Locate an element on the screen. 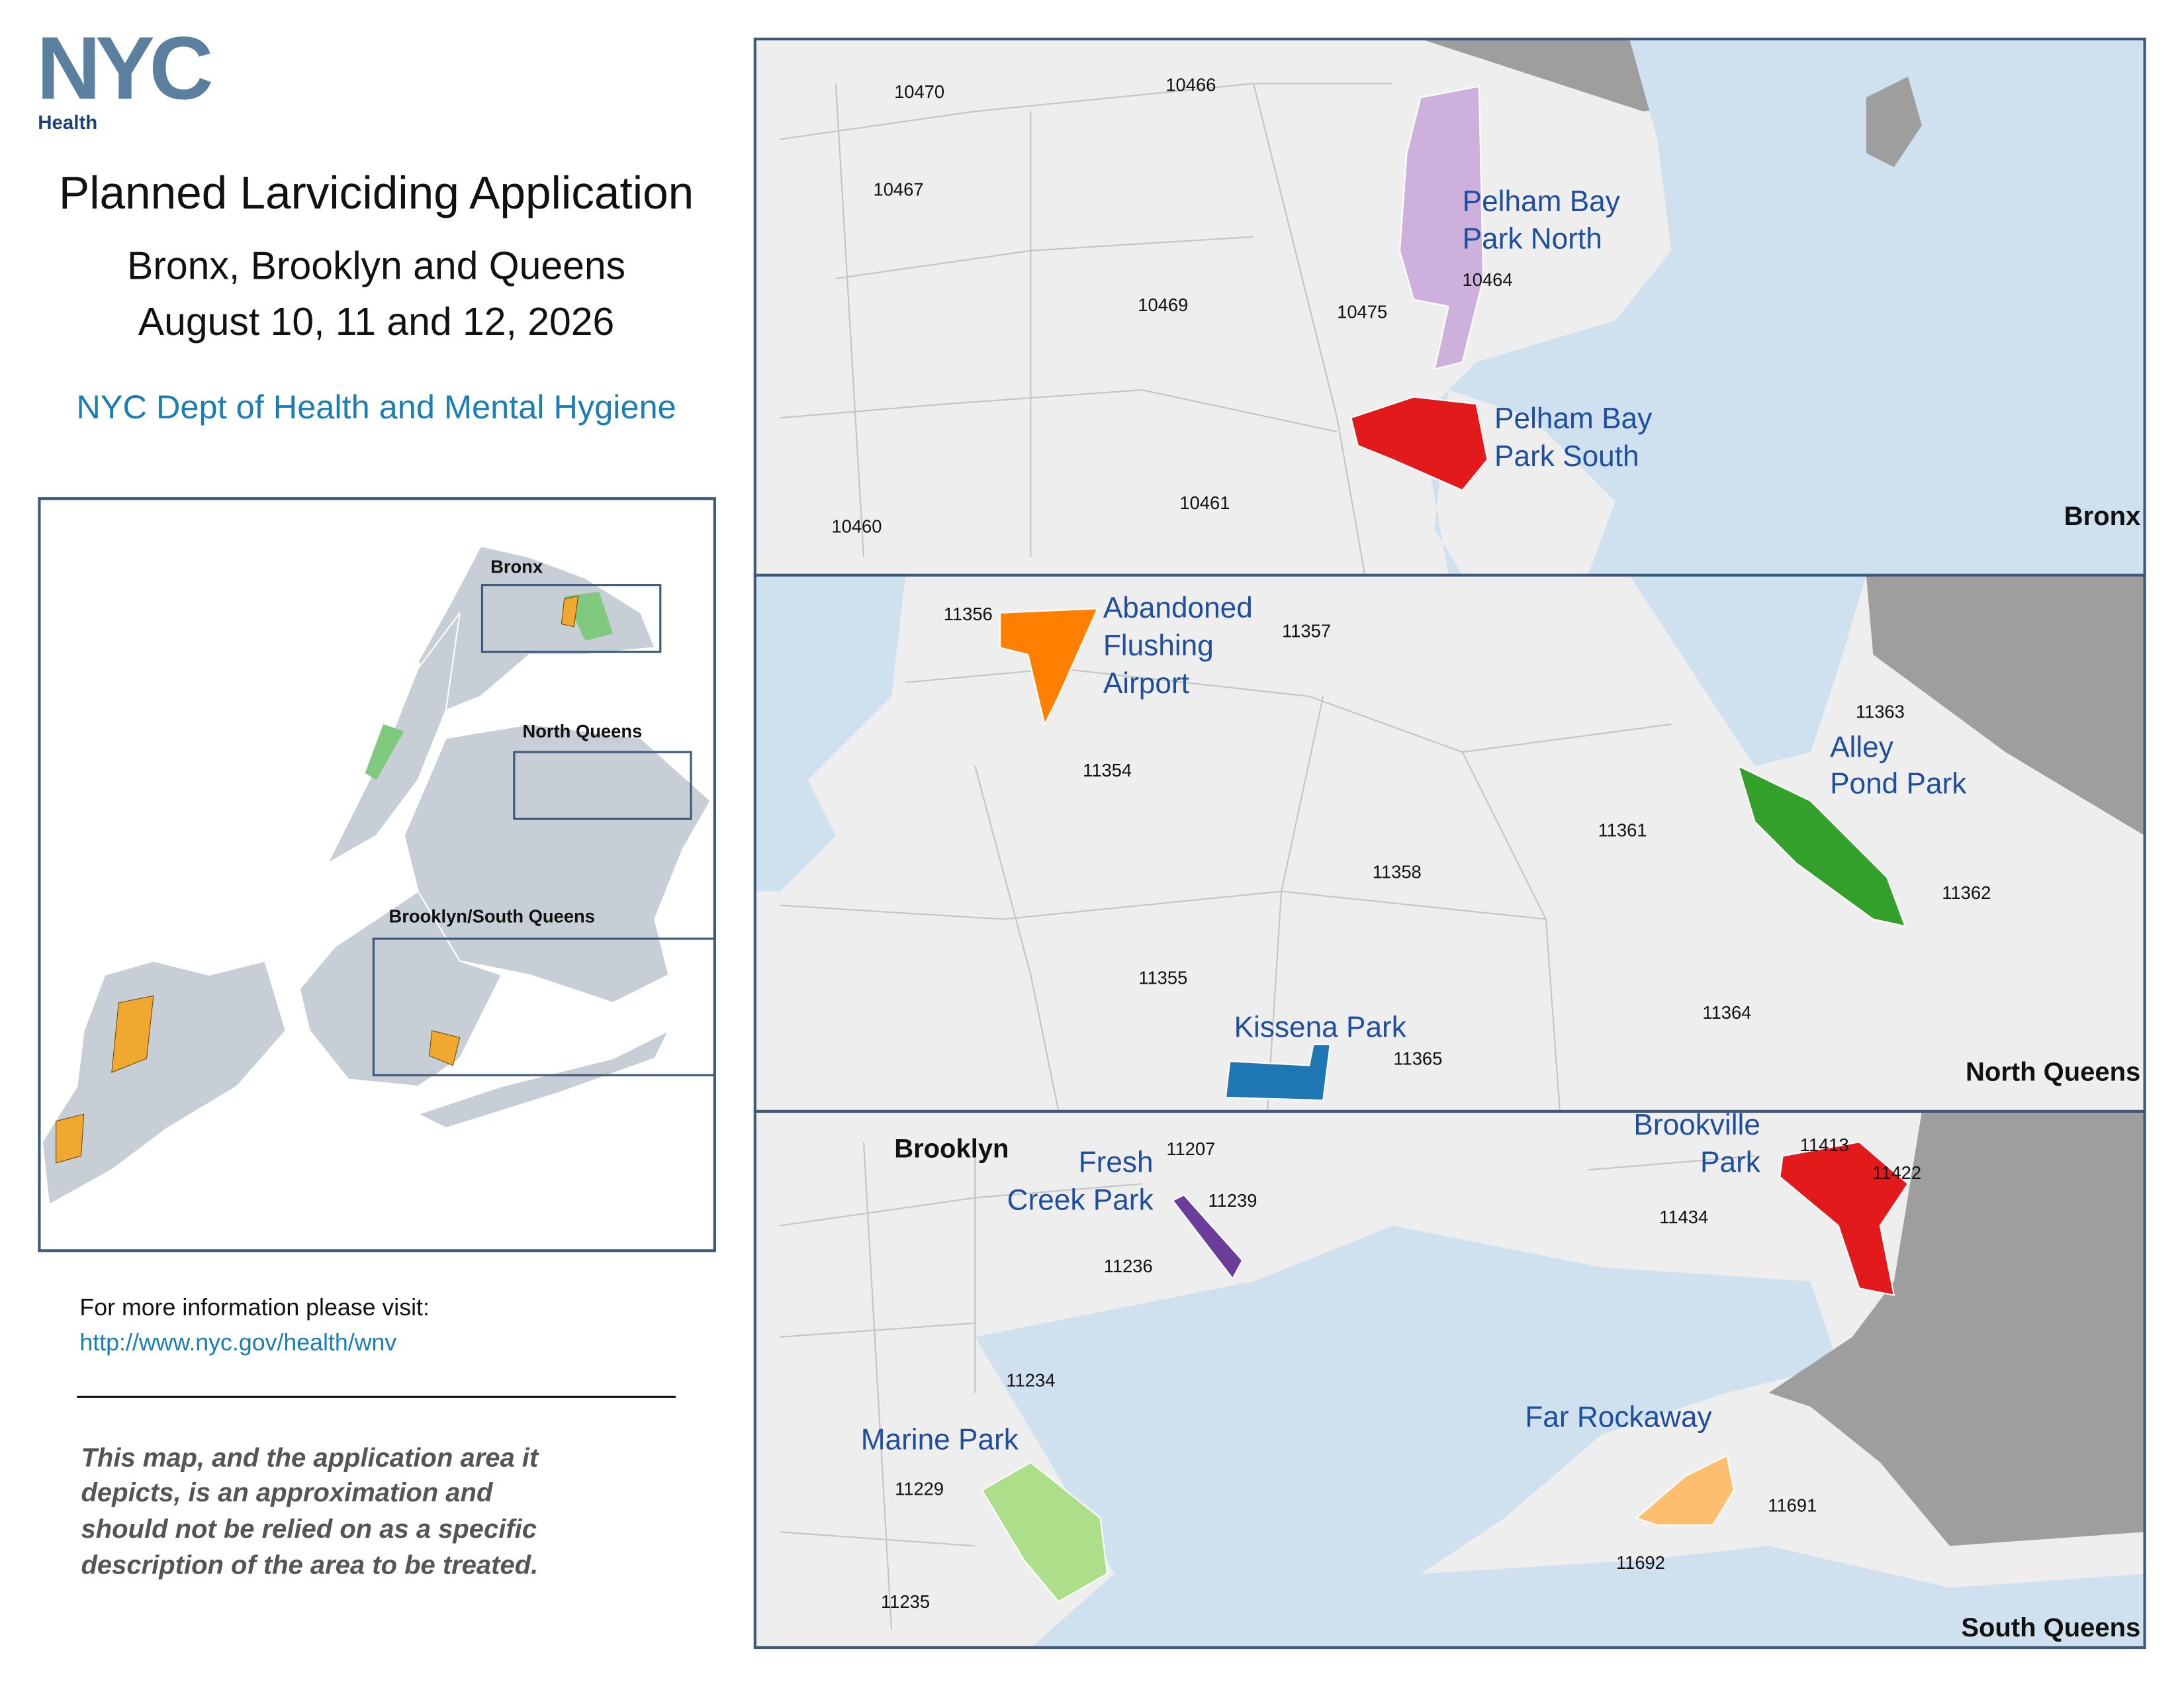 This screenshot has width=2184, height=1688. park-label: Kissena Park is located at coordinates (1320, 1027).